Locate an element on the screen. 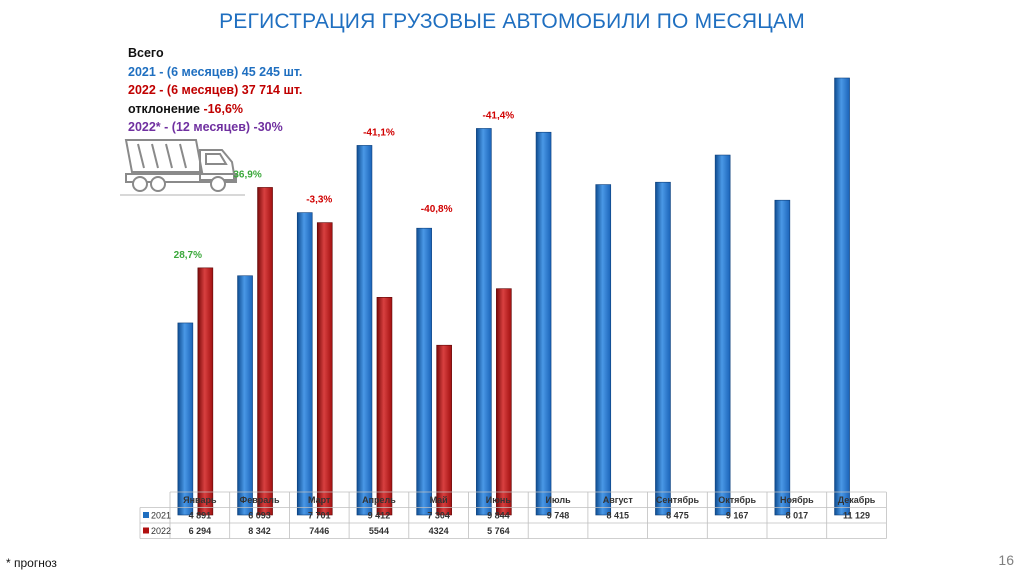 This screenshot has height=576, width=1024. tick-label-3: Апрель is located at coordinates (379, 500).